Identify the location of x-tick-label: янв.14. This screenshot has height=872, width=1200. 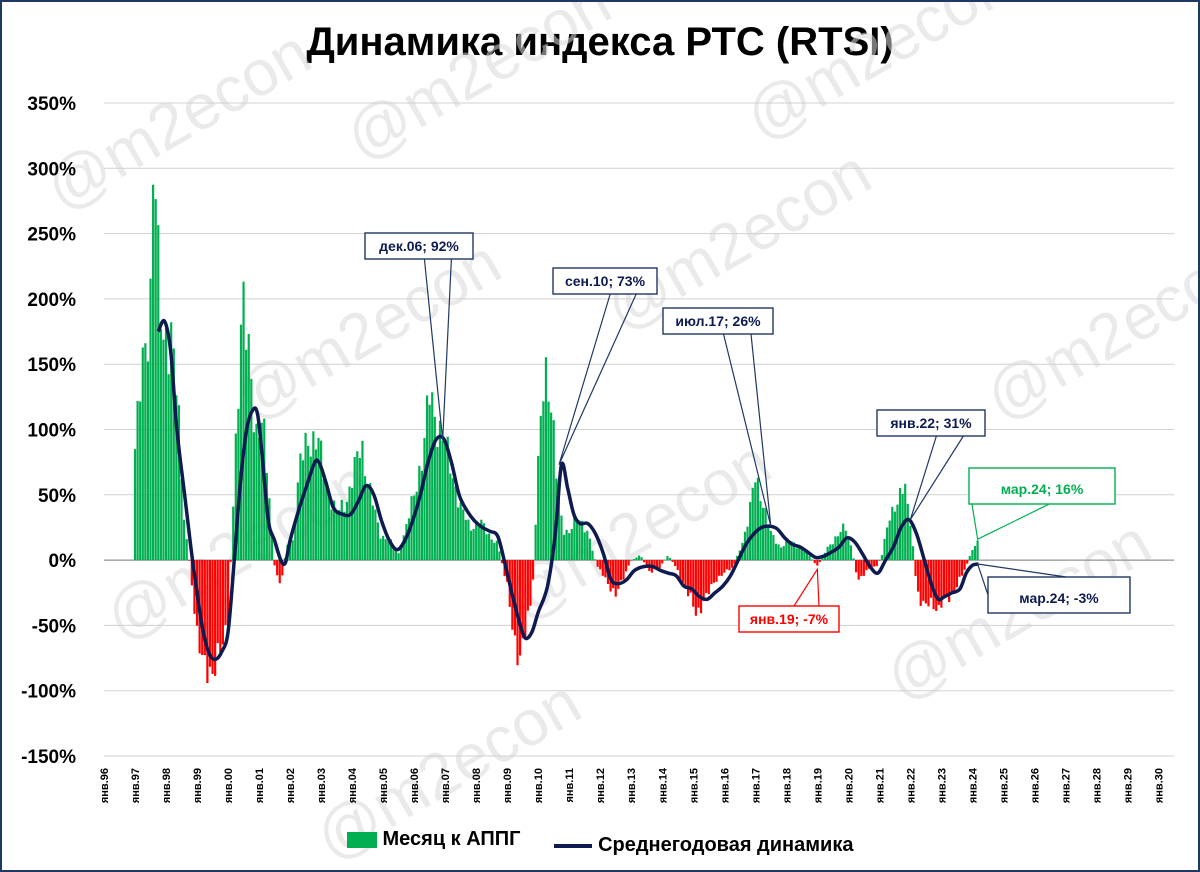
(663, 785).